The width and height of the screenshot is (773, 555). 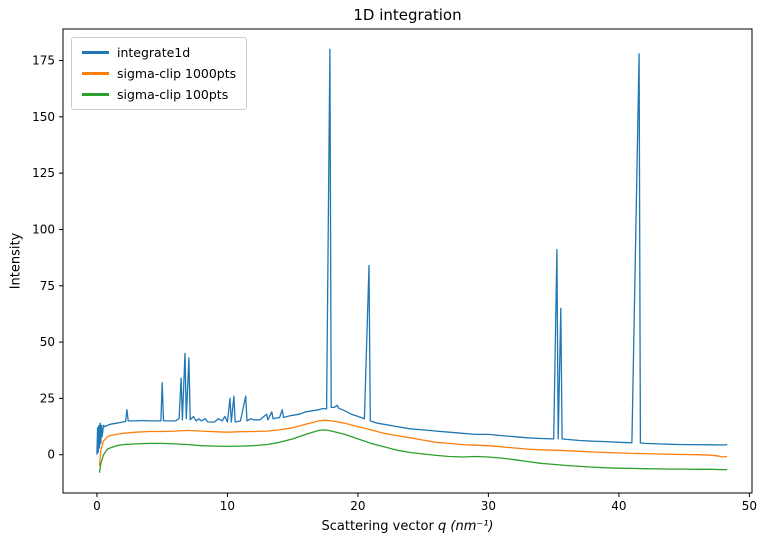 I want to click on y-tick-label: 100, so click(x=43, y=229).